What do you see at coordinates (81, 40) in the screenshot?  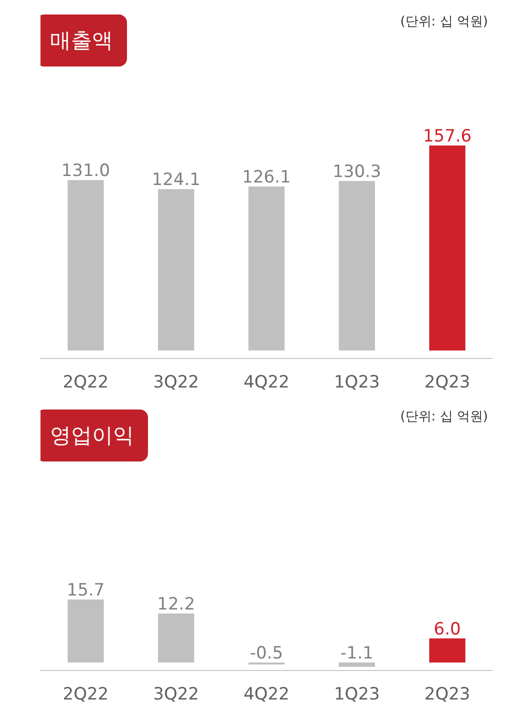 I see `chart-title: 매출액` at bounding box center [81, 40].